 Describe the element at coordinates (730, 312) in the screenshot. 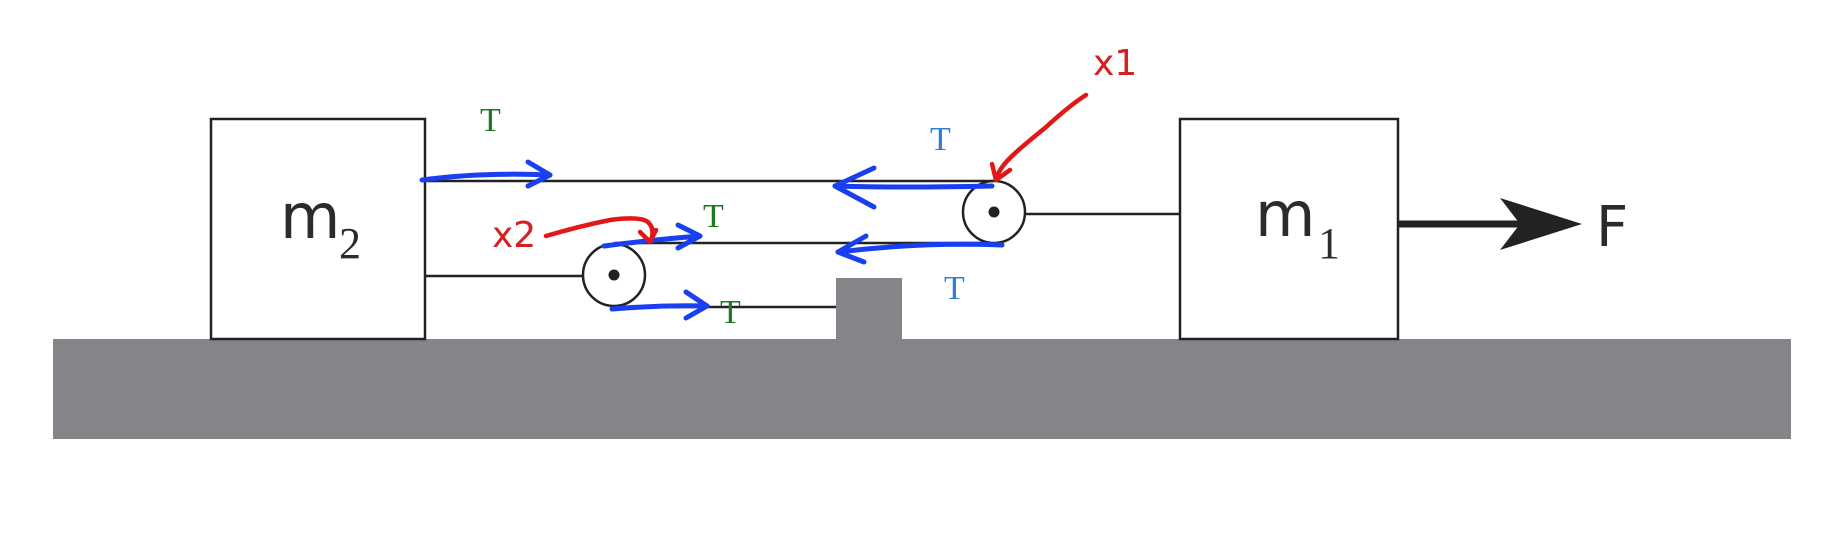

I see `tension-label-bottom: T` at that location.